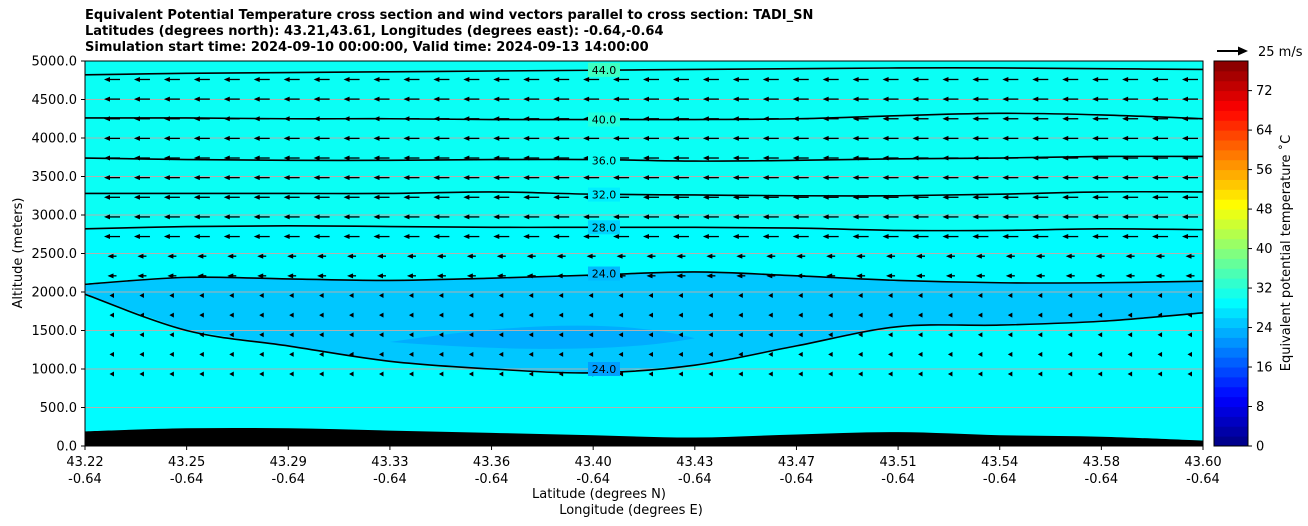  What do you see at coordinates (55, 216) in the screenshot?
I see `y-tick-label-6: 3000.0` at bounding box center [55, 216].